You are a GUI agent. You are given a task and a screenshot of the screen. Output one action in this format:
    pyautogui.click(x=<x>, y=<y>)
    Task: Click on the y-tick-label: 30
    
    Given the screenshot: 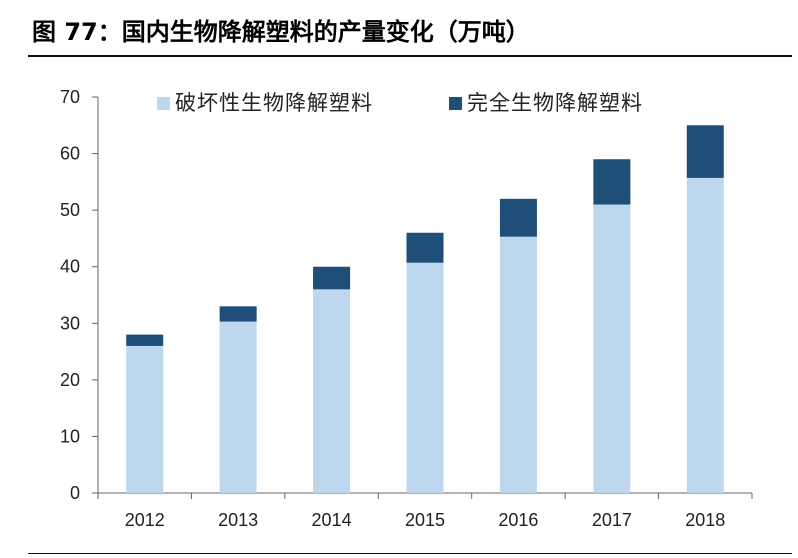 What is the action you would take?
    pyautogui.click(x=70, y=323)
    